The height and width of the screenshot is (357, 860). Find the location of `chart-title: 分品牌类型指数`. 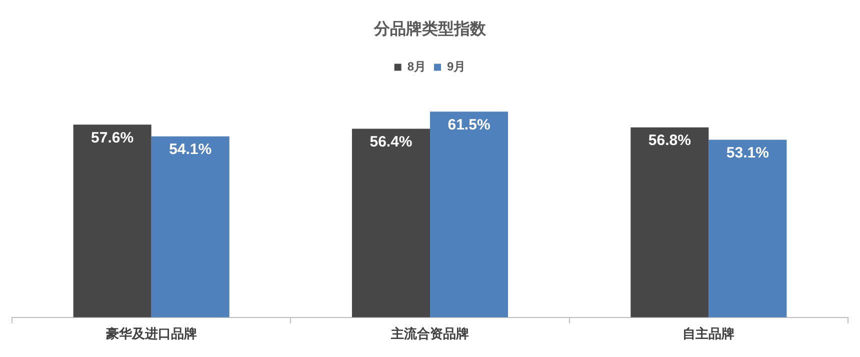

chart-title: 分品牌类型指数 is located at coordinates (430, 29).